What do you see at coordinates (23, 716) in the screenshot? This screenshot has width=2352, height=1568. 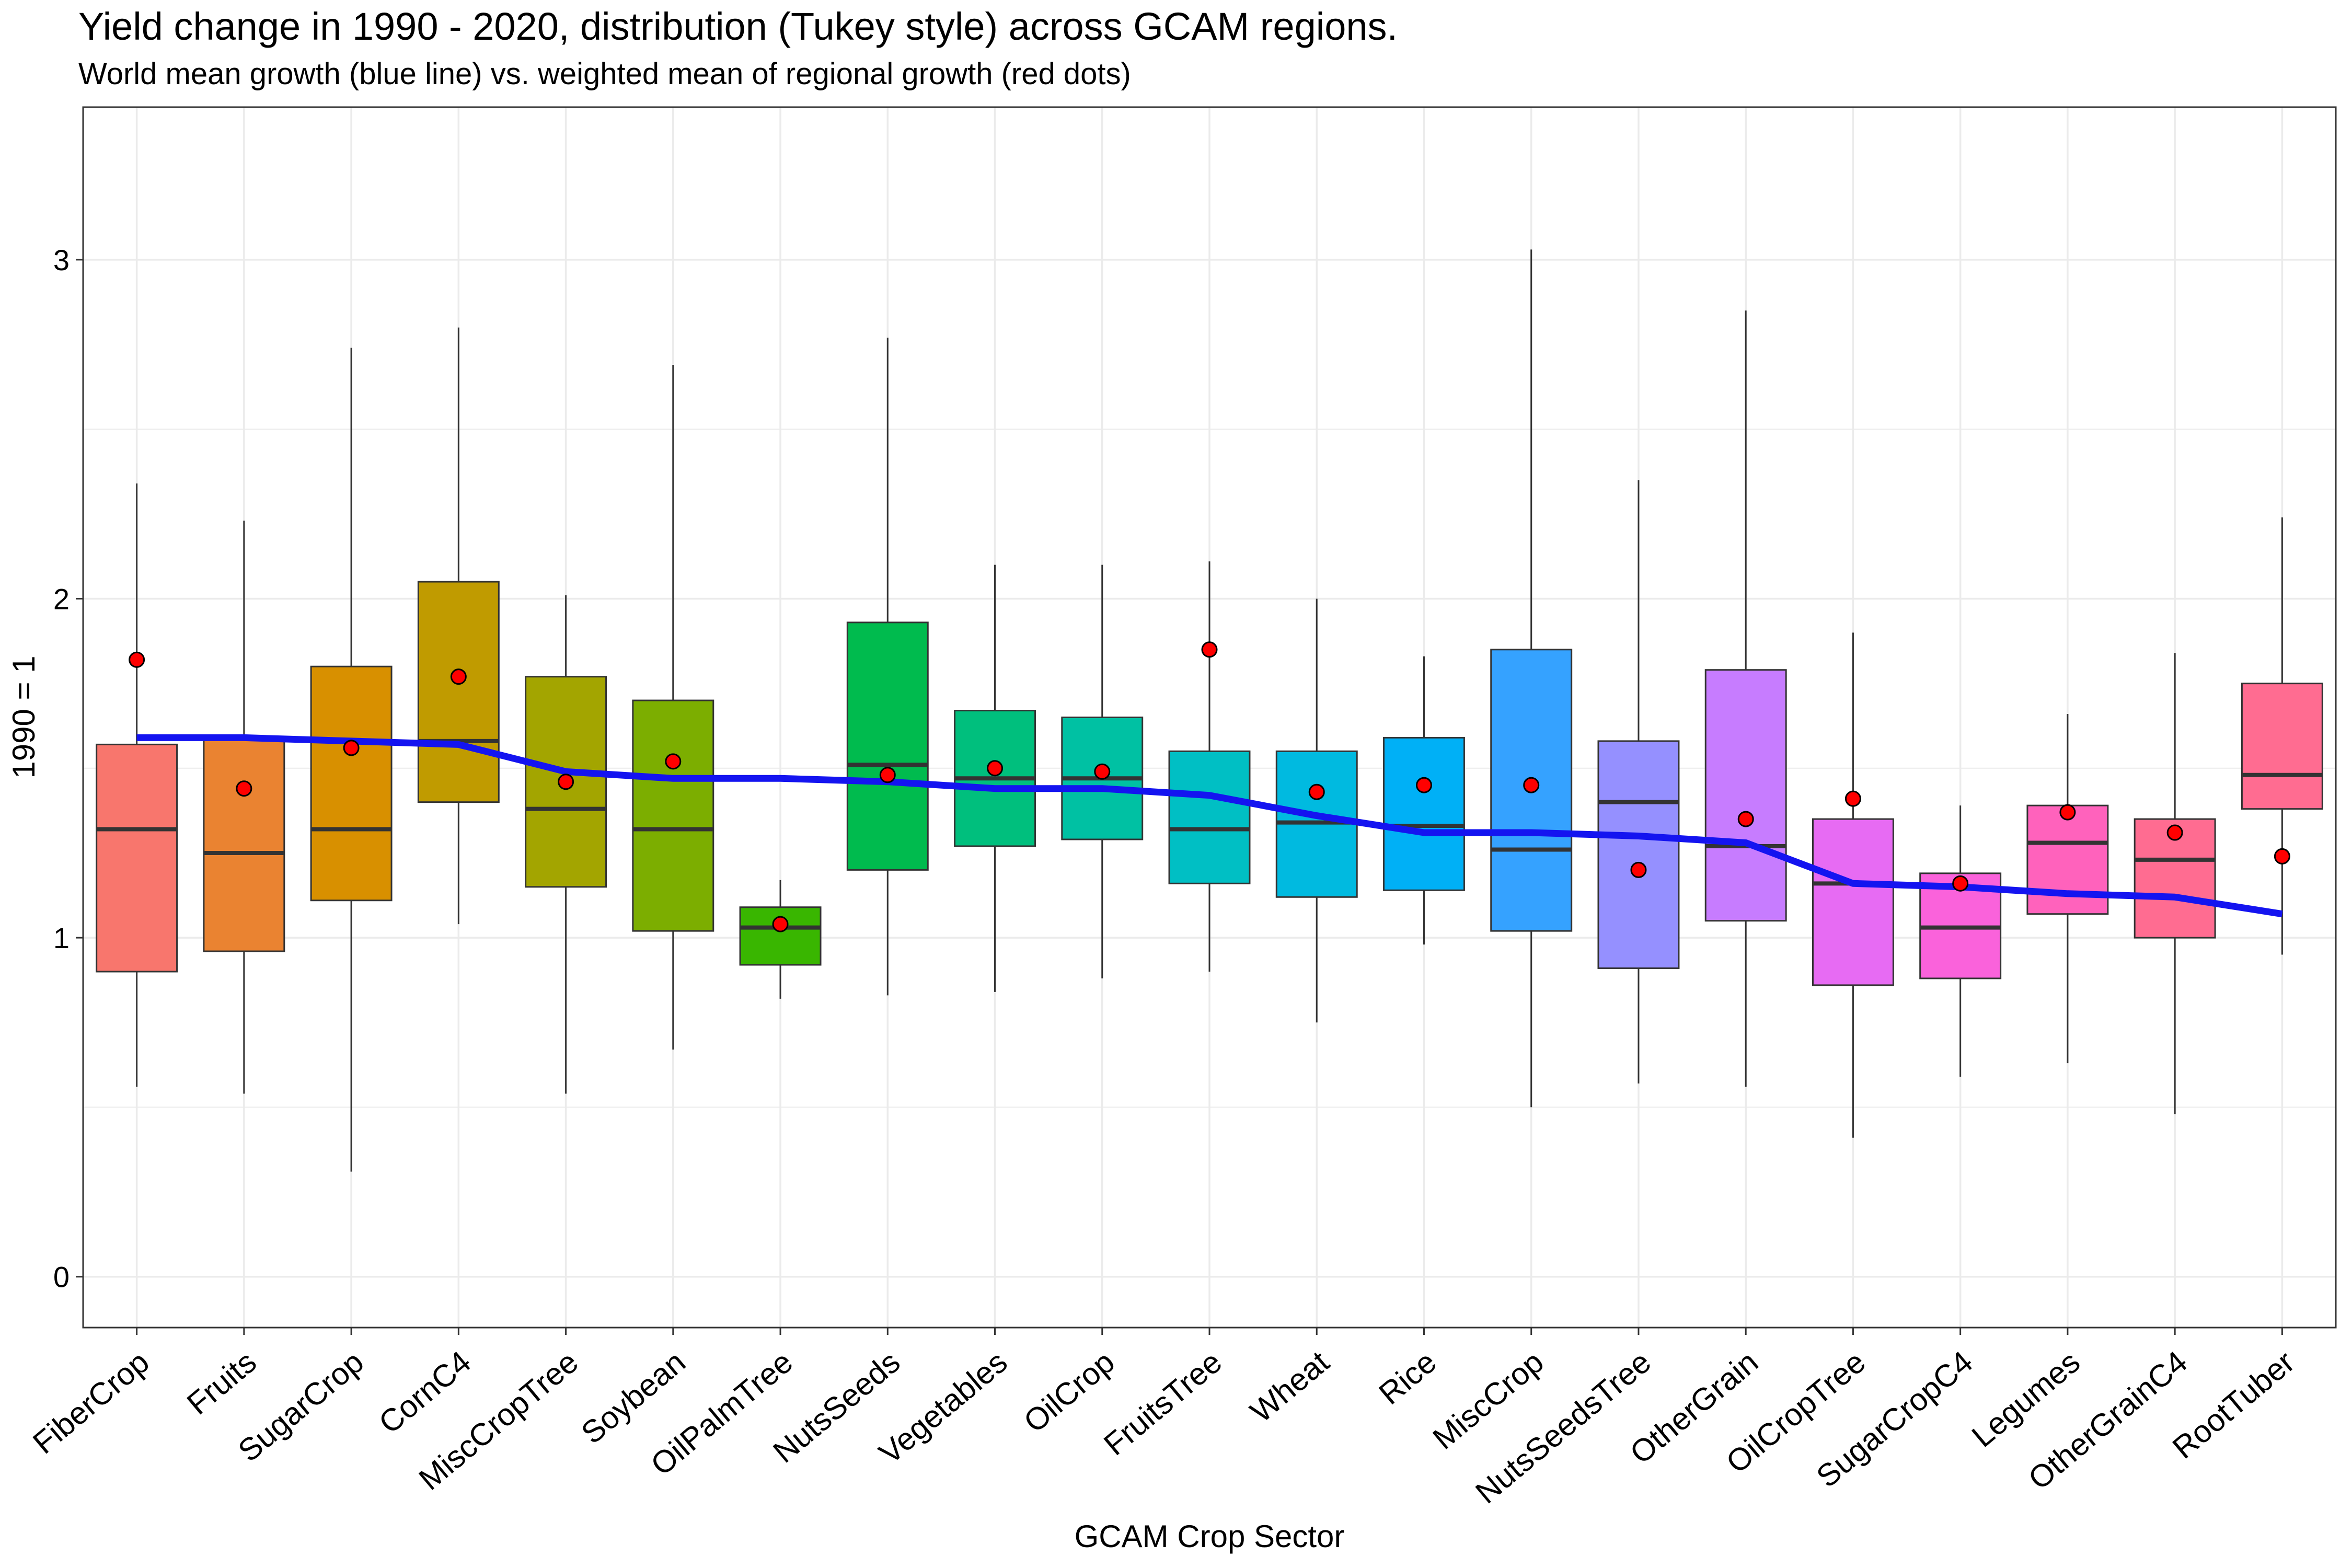 I see `y-axis-title: 1990 = 1` at bounding box center [23, 716].